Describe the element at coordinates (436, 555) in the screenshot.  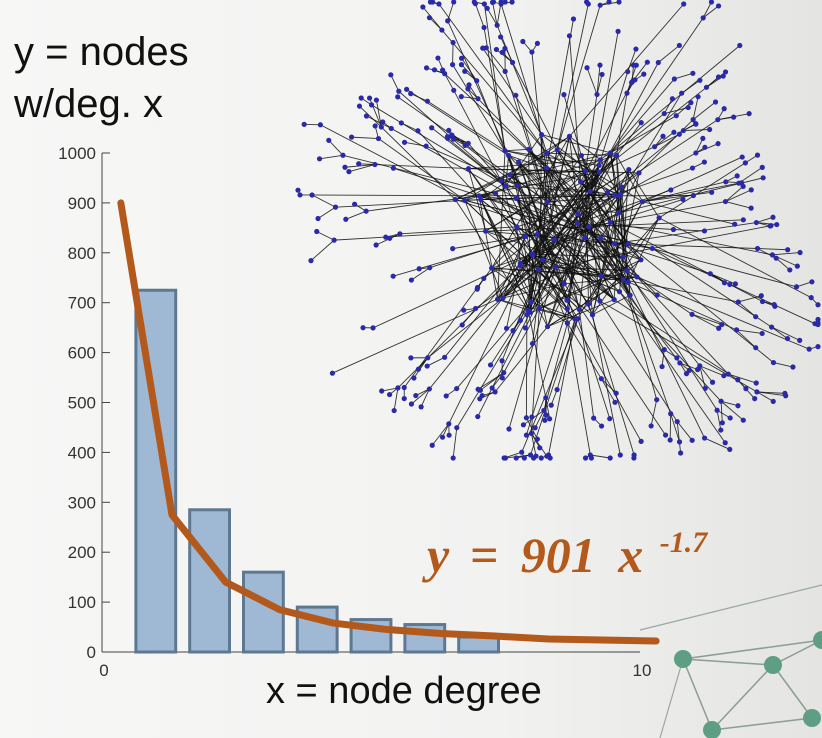
I see `equation-lhs: y` at that location.